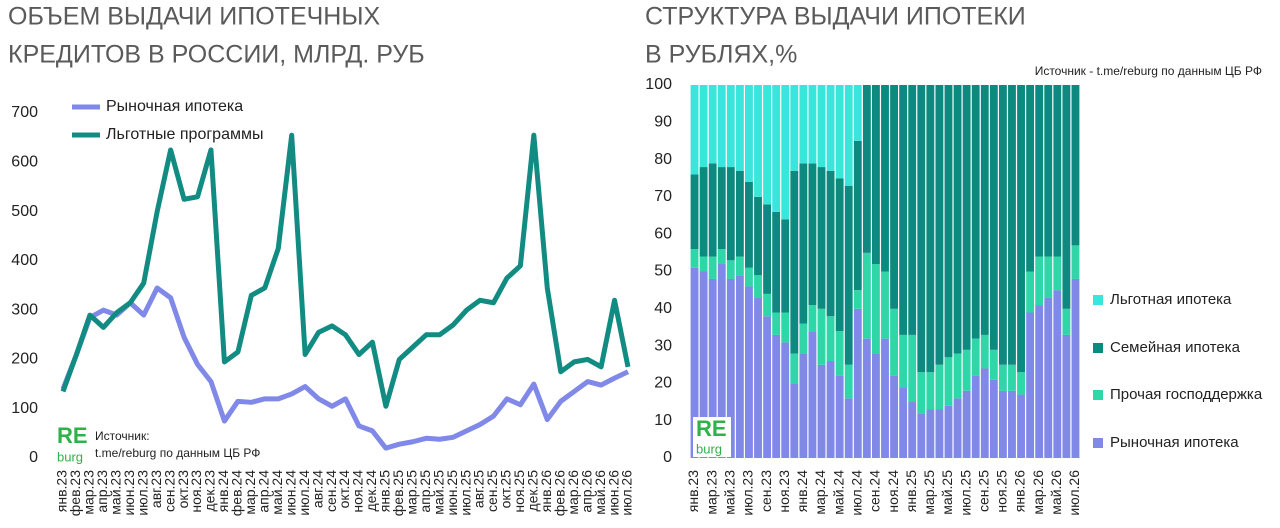 This screenshot has height=528, width=1280. I want to click on x-tick-label: дек.23, so click(210, 491).